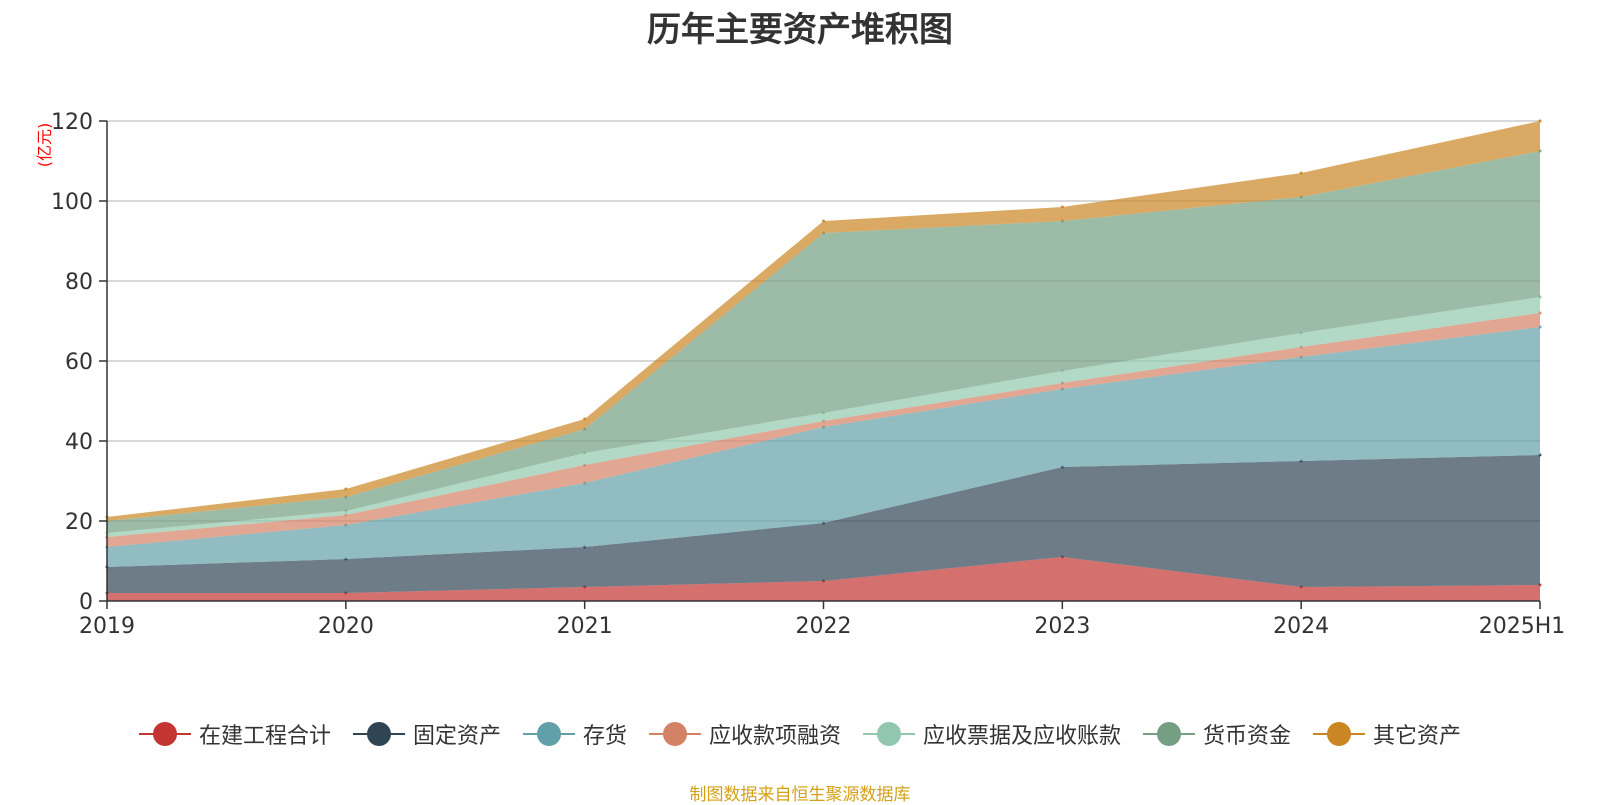  I want to click on legend-item: 存货, so click(574, 734).